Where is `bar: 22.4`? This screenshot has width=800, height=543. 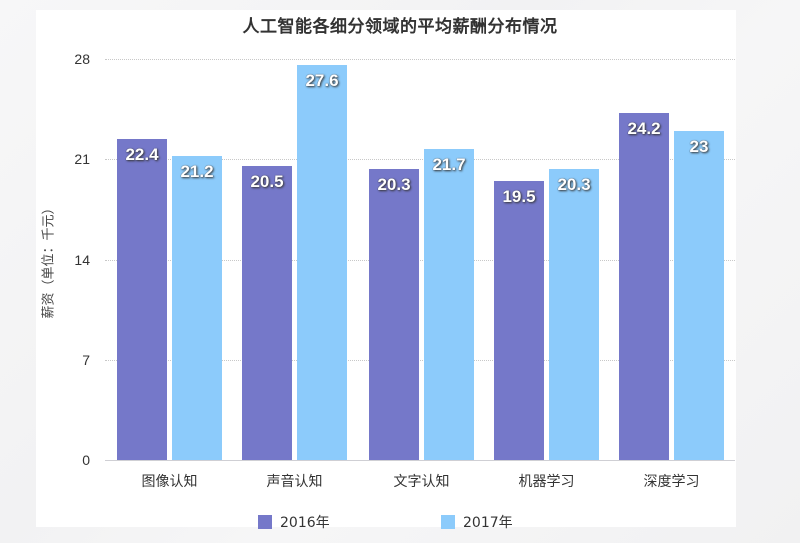
bar: 22.4 is located at coordinates (142, 299).